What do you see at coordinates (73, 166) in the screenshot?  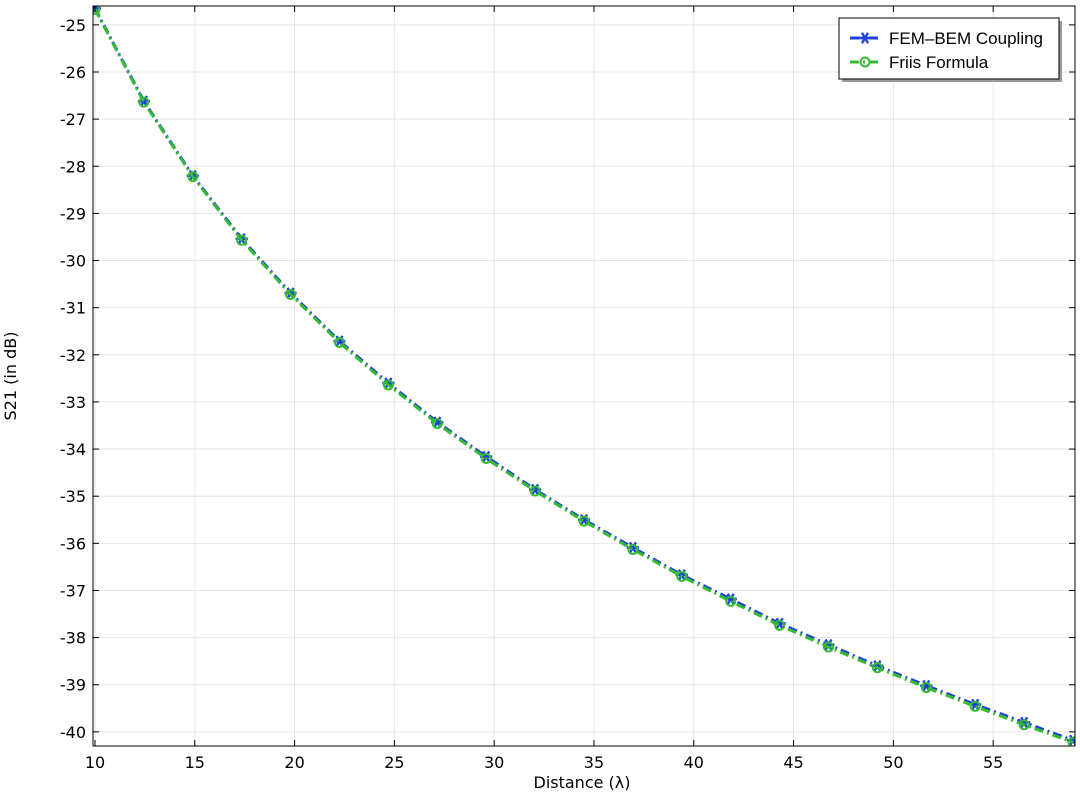 I see `y-tick-label: -28` at bounding box center [73, 166].